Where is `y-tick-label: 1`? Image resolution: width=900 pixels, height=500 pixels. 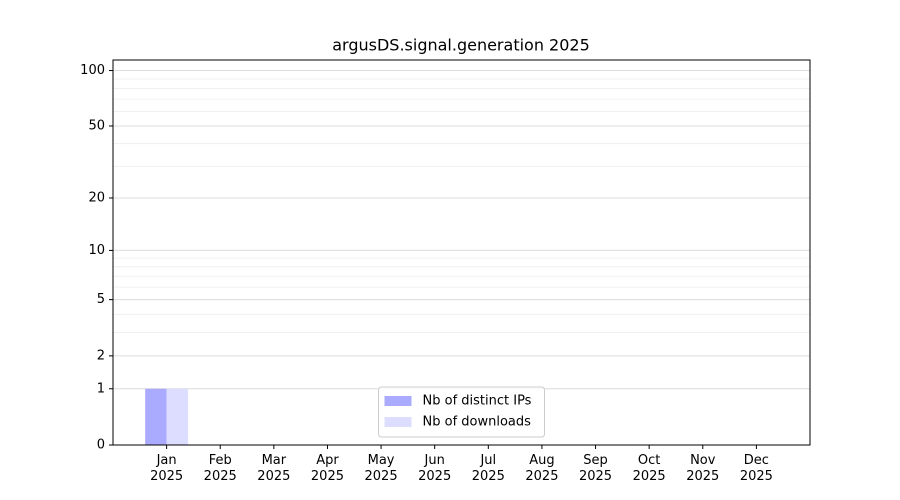 y-tick-label: 1 is located at coordinates (101, 388).